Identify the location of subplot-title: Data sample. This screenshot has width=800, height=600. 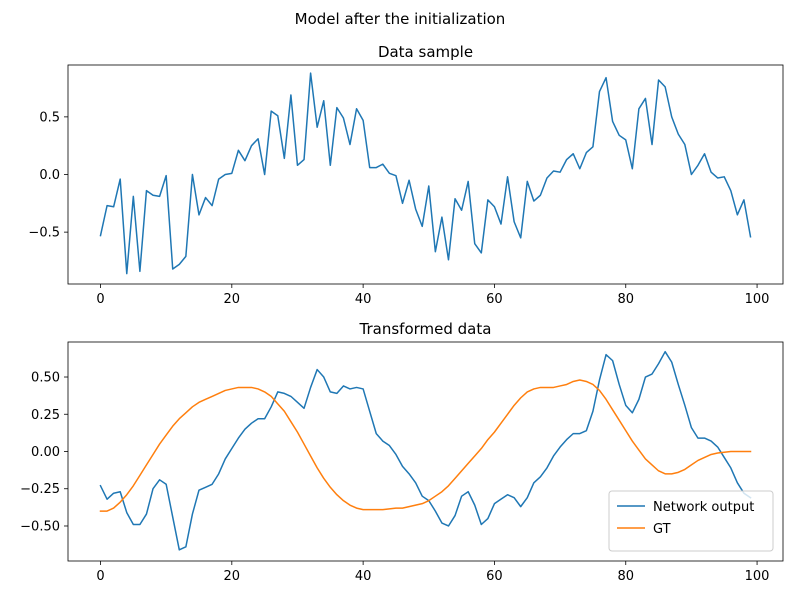
(425, 52).